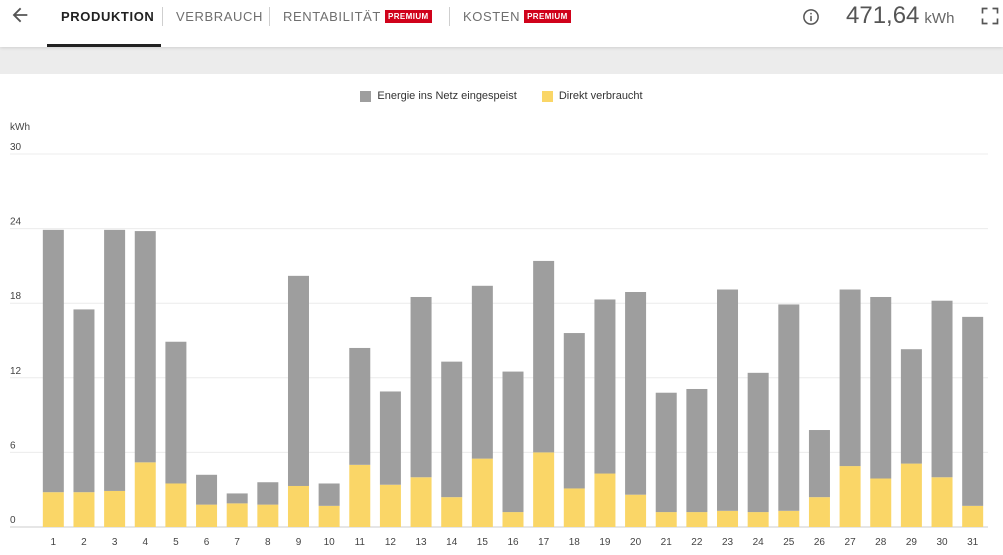 The image size is (1003, 555). I want to click on legend-item-grid-export: Energie ins Netz eingespeist, so click(438, 96).